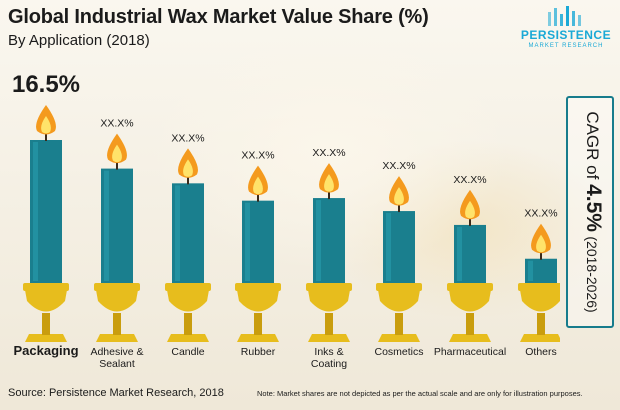  I want to click on cagr-text: CAGR of 4.5% (2018-2026), so click(590, 212).